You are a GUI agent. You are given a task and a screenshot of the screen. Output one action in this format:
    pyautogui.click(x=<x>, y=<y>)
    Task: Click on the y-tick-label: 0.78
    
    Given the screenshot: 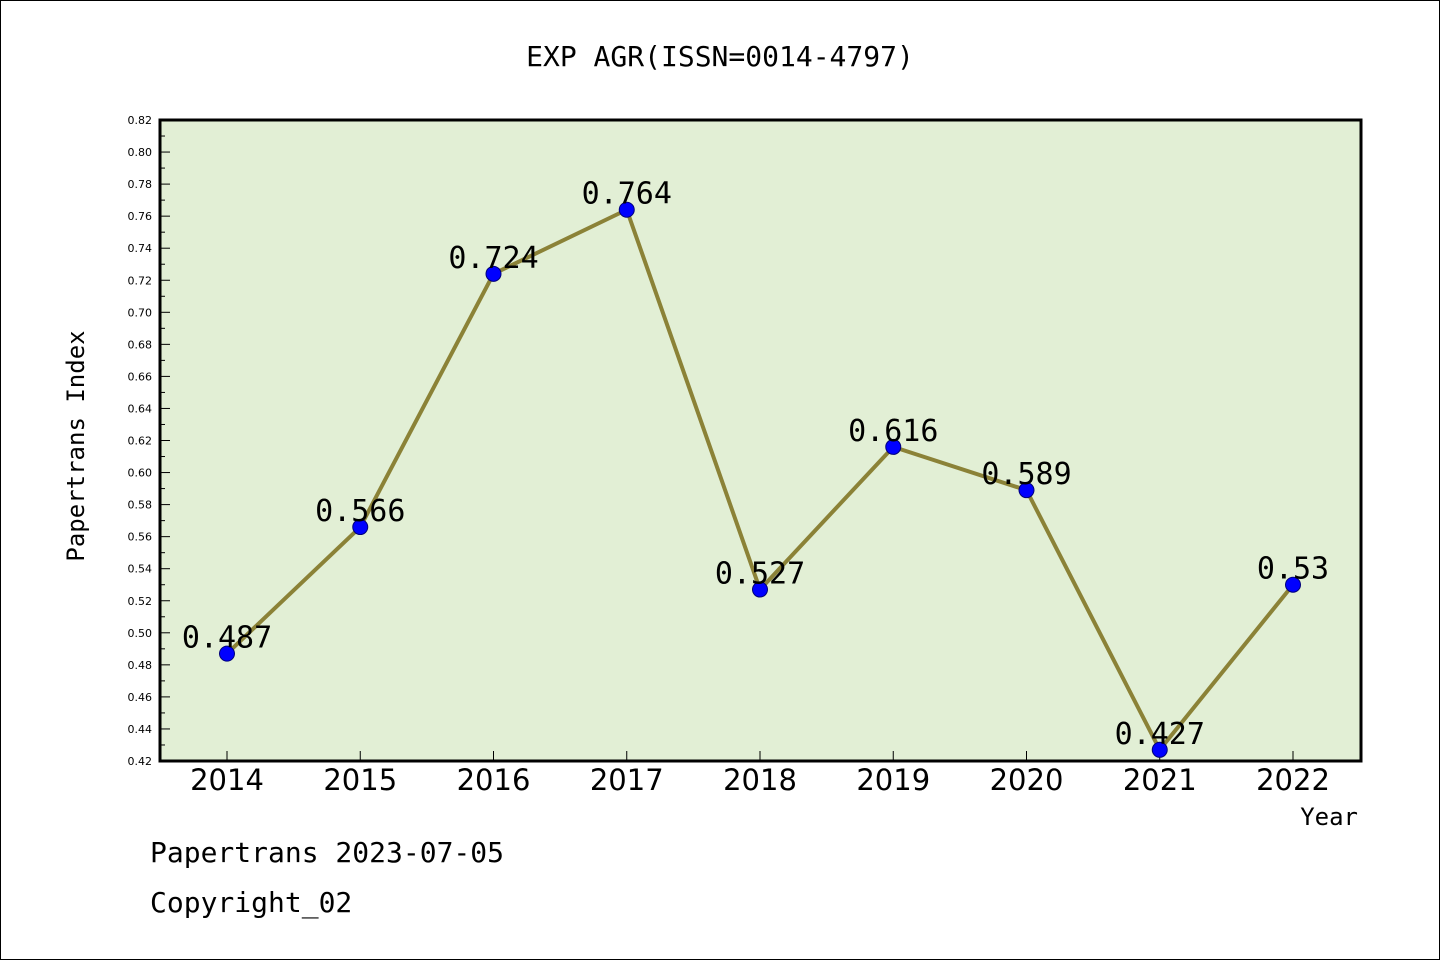 What is the action you would take?
    pyautogui.click(x=140, y=184)
    